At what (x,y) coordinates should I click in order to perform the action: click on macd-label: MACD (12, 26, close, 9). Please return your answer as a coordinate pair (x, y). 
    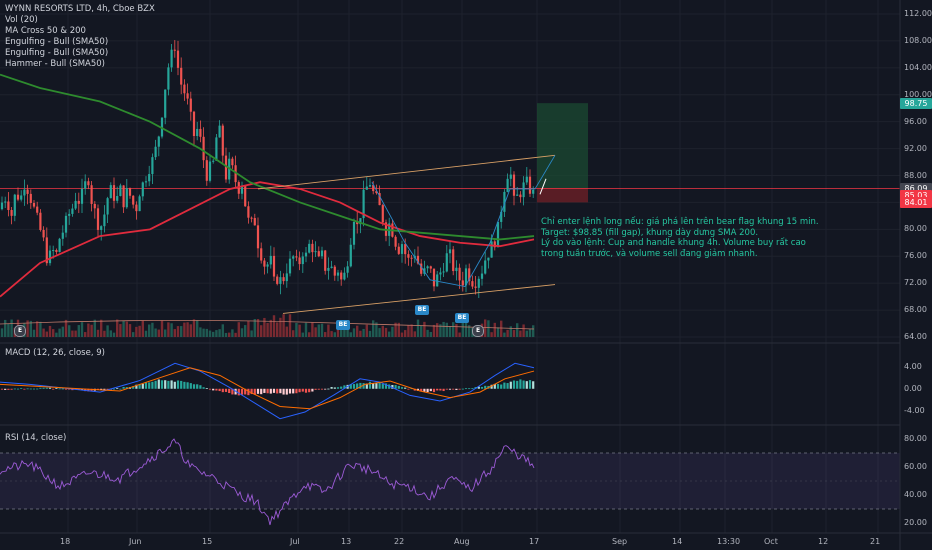
    Looking at the image, I should click on (55, 353).